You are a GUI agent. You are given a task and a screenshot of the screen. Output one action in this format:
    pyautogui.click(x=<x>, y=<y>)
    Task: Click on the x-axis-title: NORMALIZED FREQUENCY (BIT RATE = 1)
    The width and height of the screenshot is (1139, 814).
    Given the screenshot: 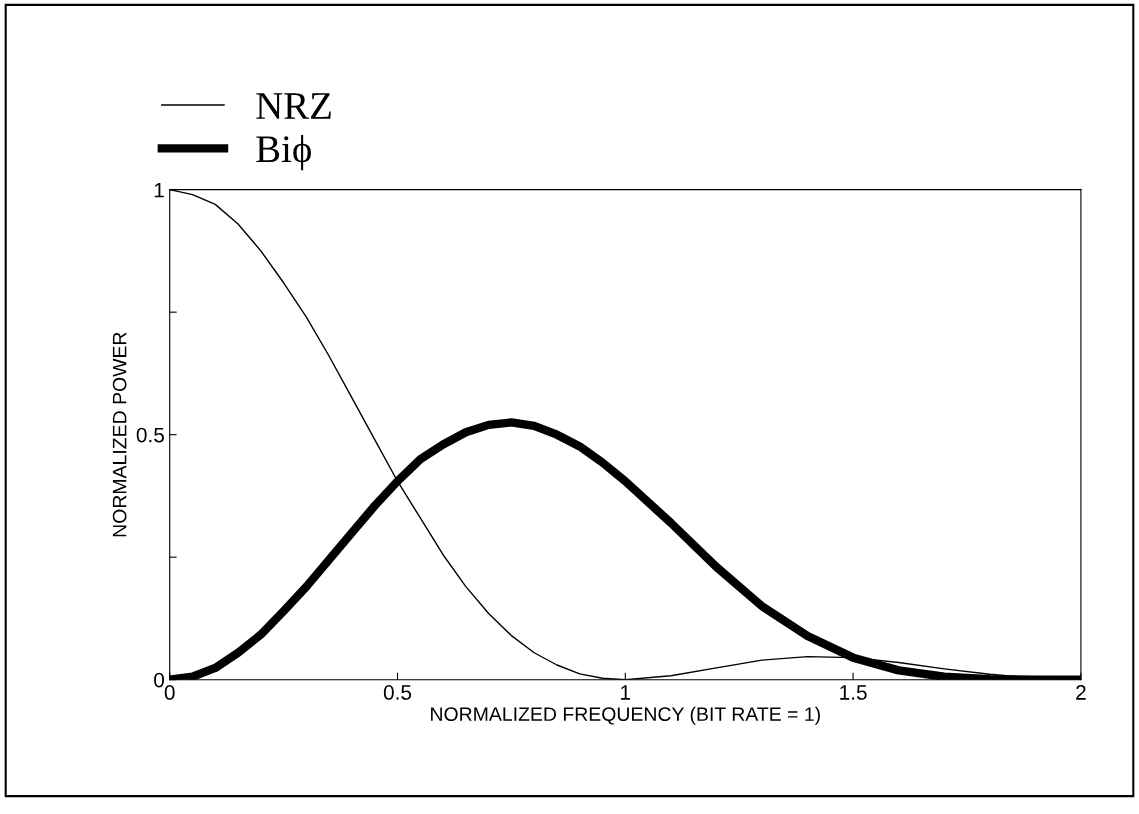 What is the action you would take?
    pyautogui.click(x=625, y=715)
    